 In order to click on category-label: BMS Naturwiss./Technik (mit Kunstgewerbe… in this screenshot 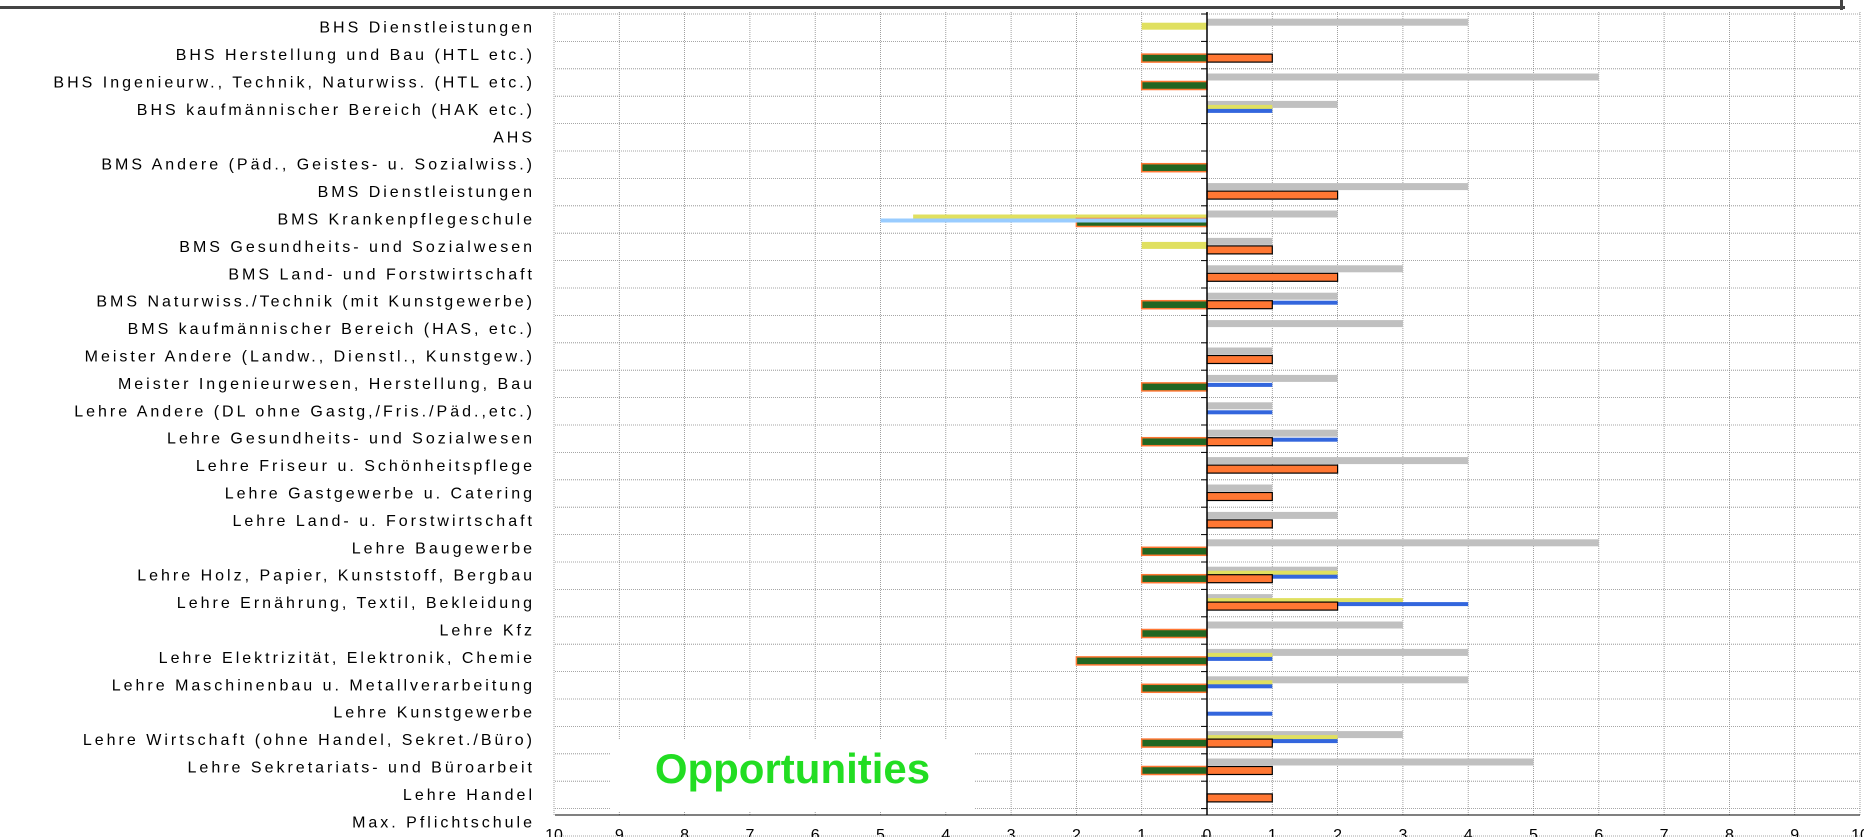, I will do `click(315, 302)`.